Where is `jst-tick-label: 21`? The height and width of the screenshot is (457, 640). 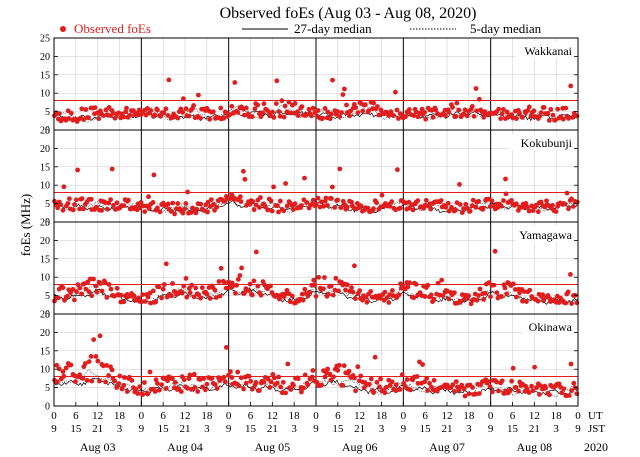 jst-tick-label: 21 is located at coordinates (272, 429).